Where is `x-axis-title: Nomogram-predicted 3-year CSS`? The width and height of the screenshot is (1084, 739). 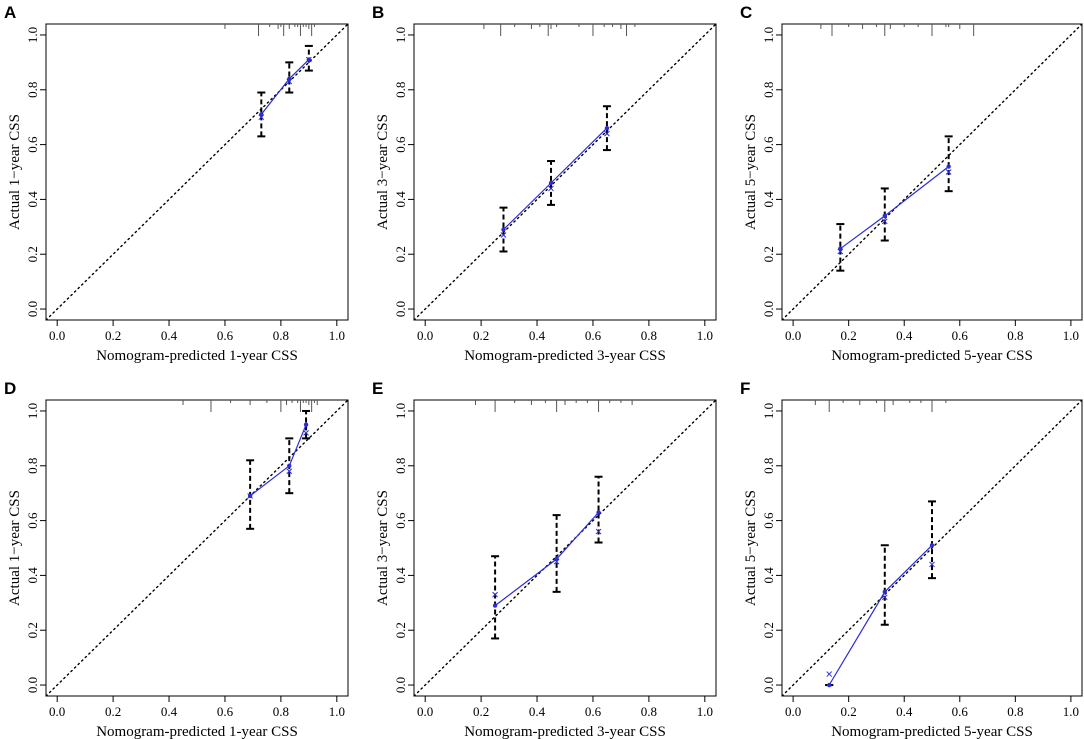 x-axis-title: Nomogram-predicted 3-year CSS is located at coordinates (565, 356).